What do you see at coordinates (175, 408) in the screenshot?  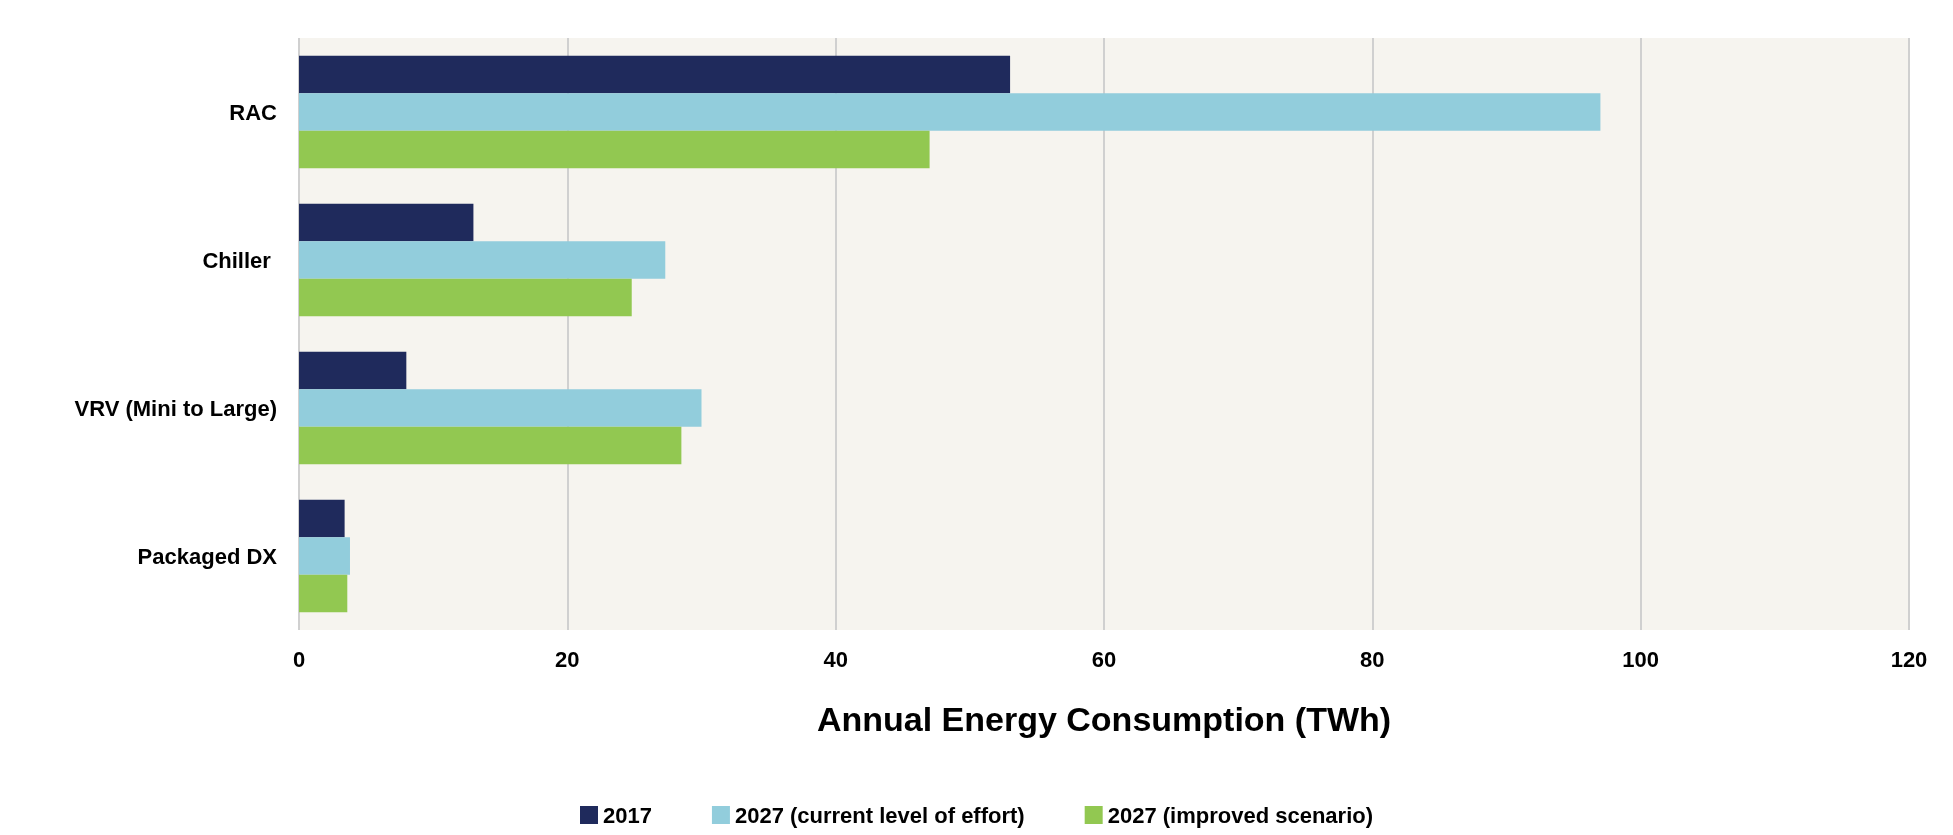 I see `y-tick-label: VRV (Mini to Large)` at bounding box center [175, 408].